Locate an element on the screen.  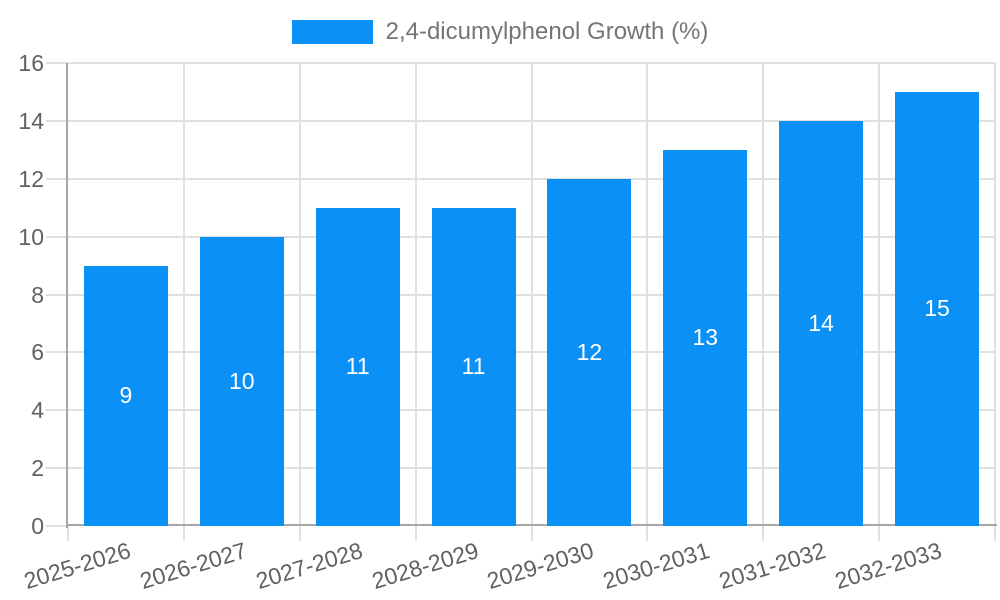
bar-value-label: 14 is located at coordinates (821, 322).